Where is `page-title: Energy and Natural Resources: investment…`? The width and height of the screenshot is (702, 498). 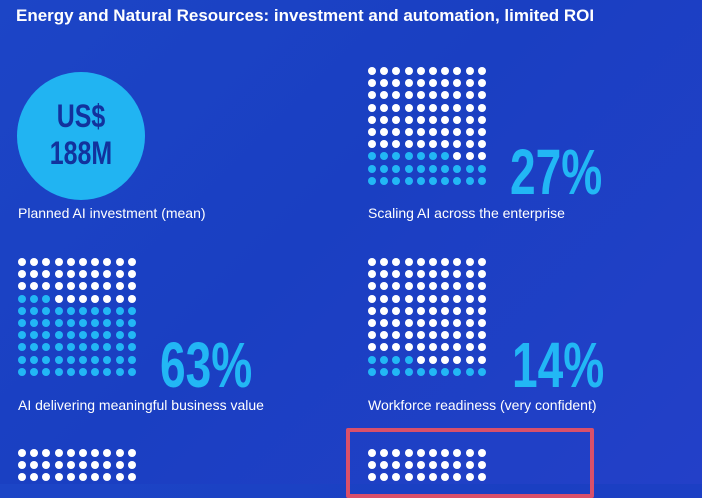
page-title: Energy and Natural Resources: investment… is located at coordinates (305, 15).